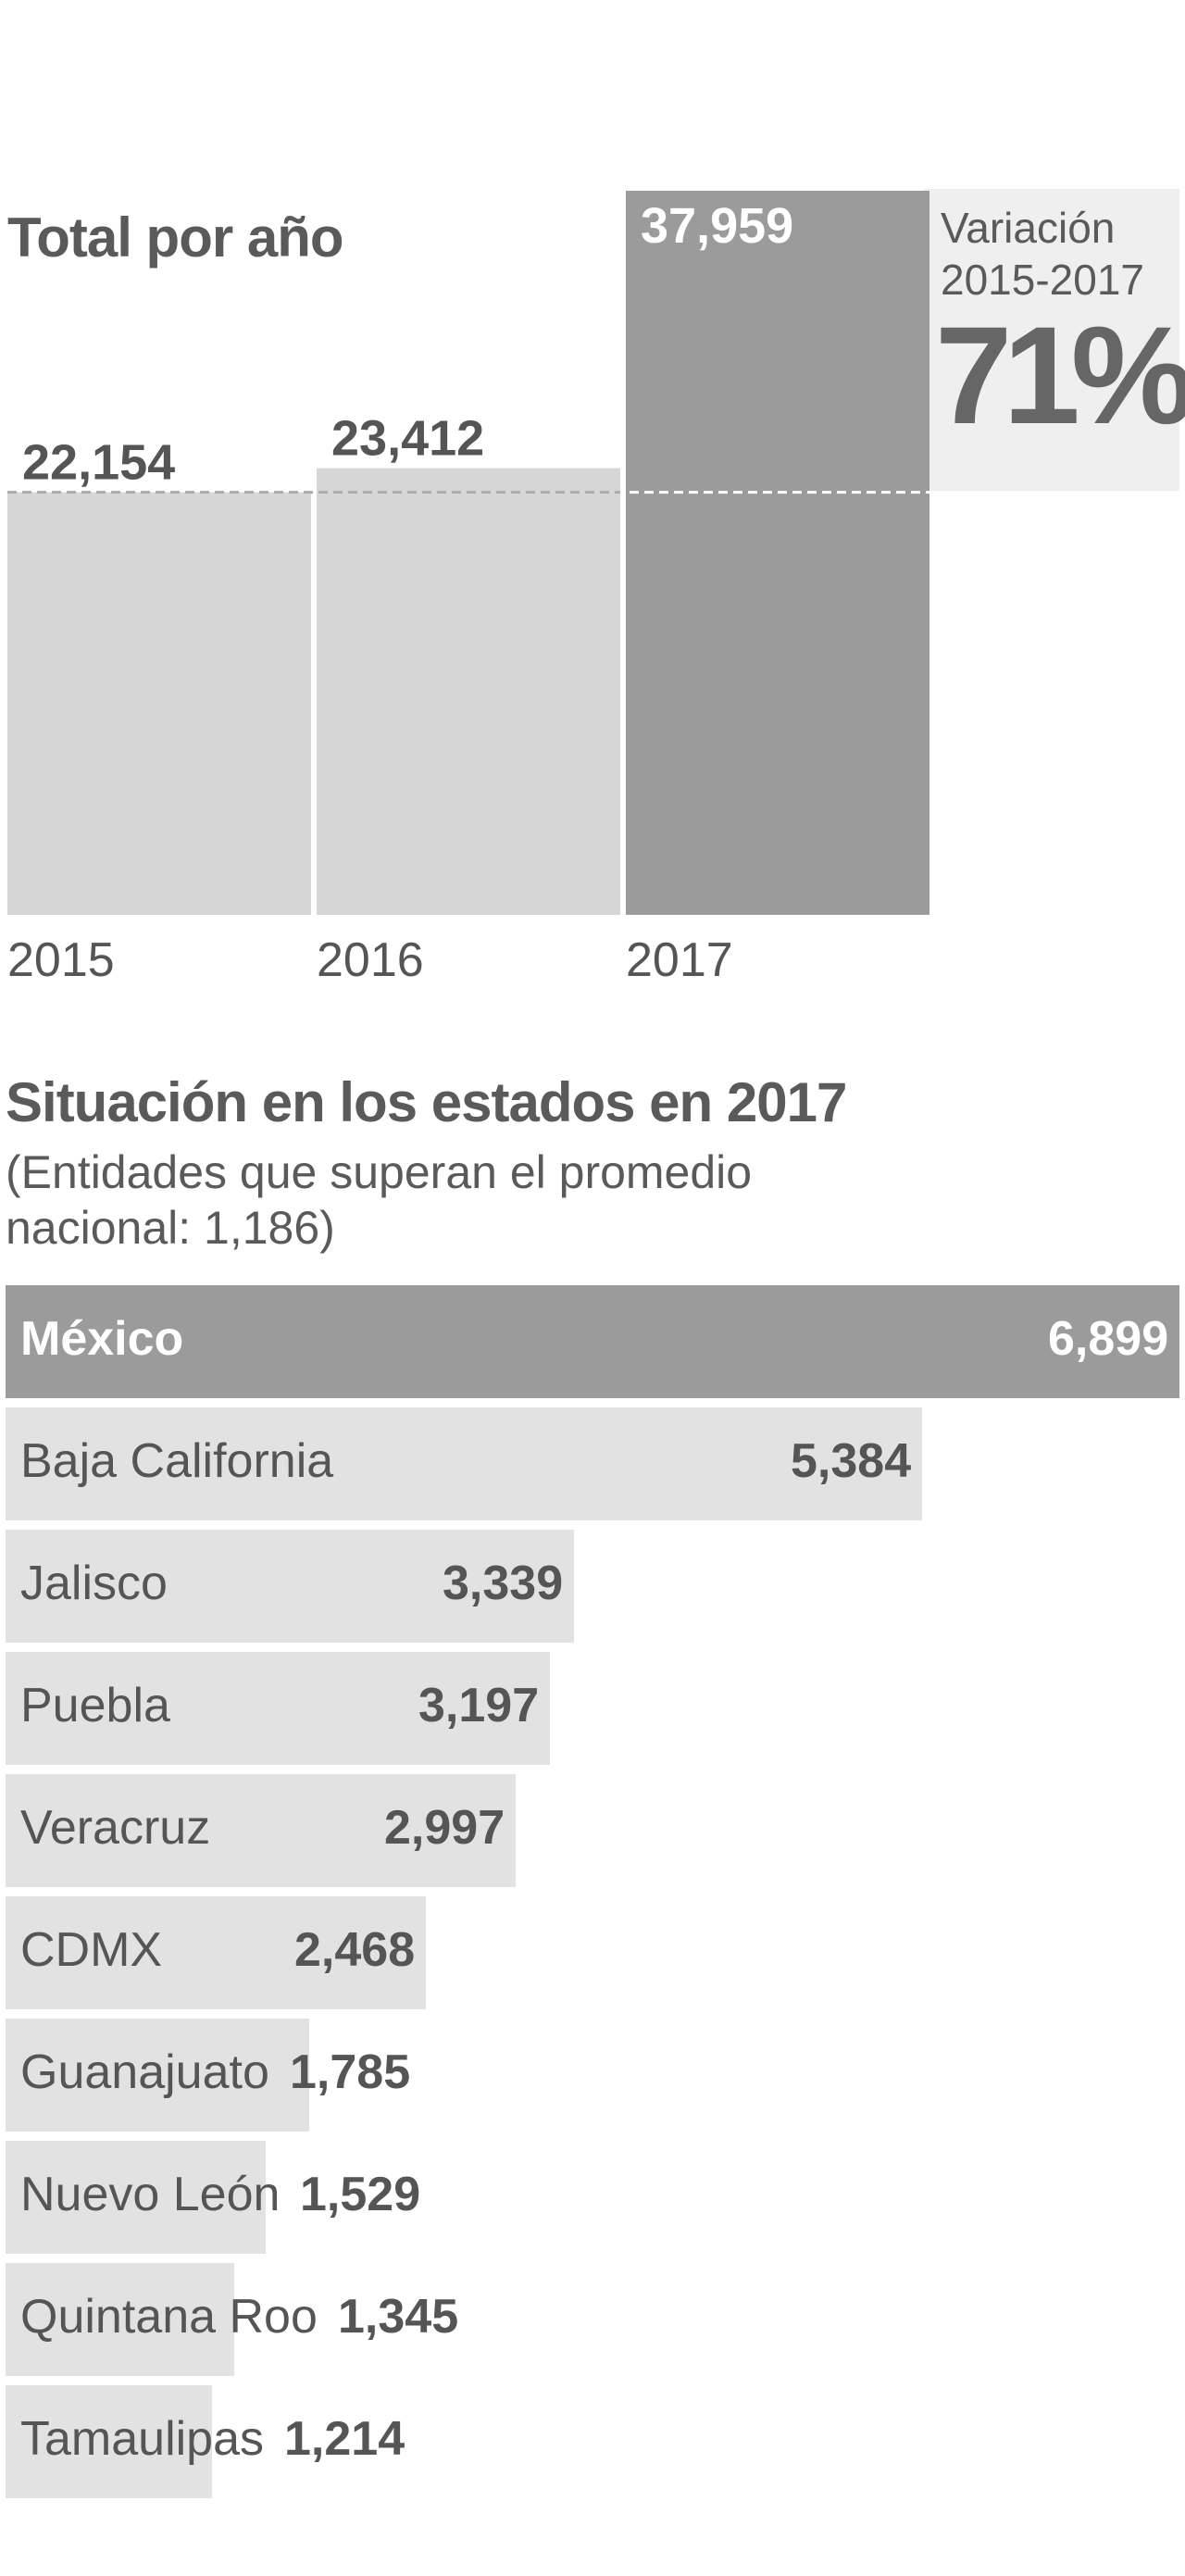  Describe the element at coordinates (94, 1583) in the screenshot. I see `state-name: Jalisco` at that location.